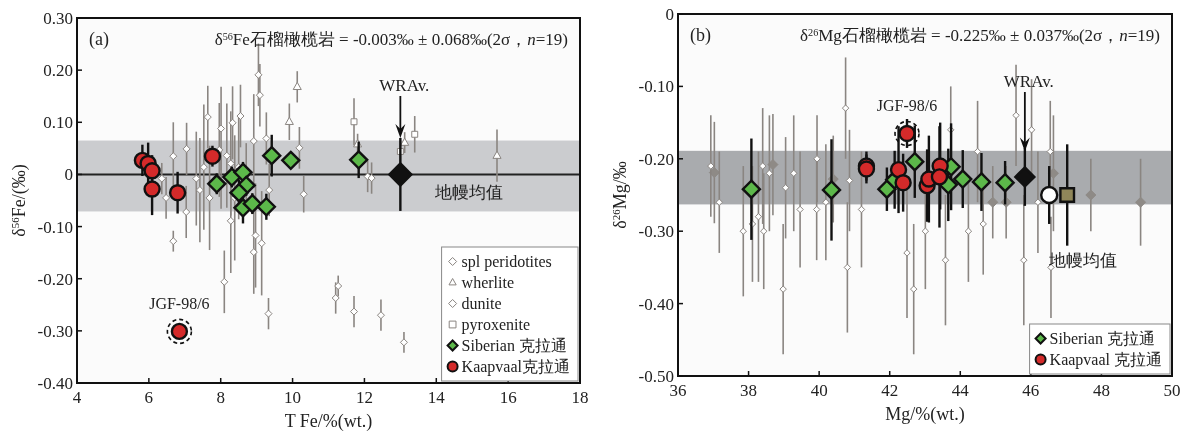 This screenshot has height=433, width=1187. Describe the element at coordinates (220, 397) in the screenshot. I see `x-tick-label: 8` at that location.